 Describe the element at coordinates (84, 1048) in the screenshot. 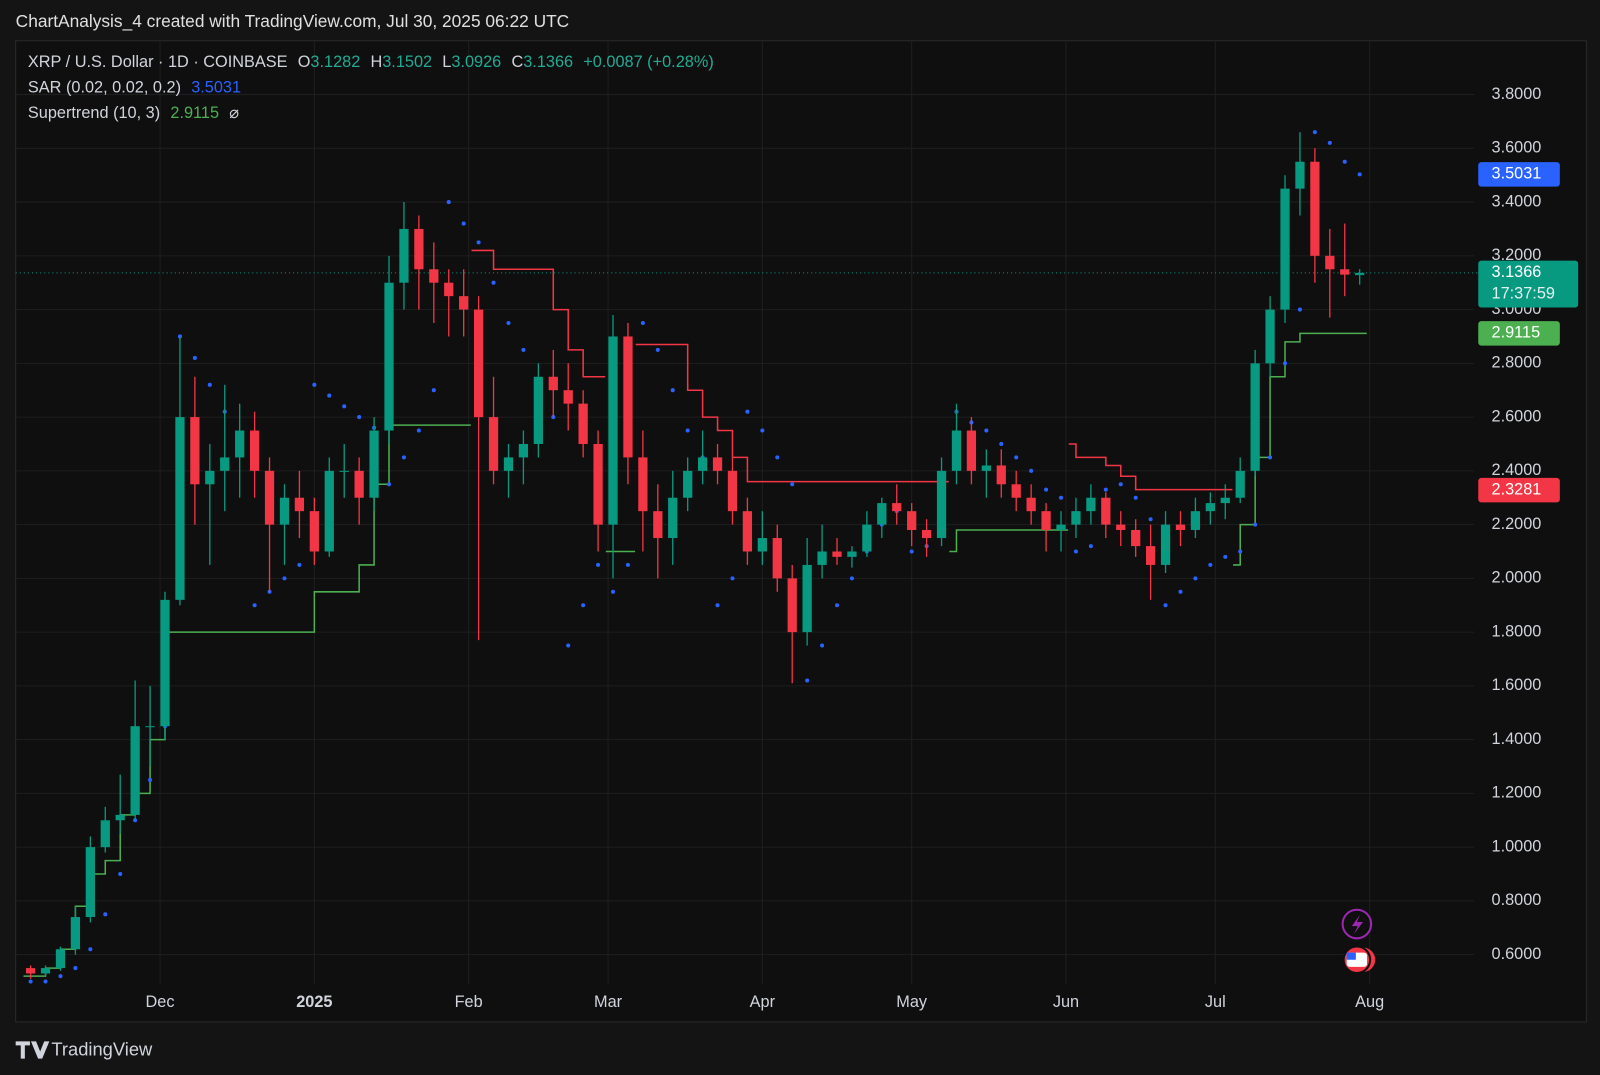

I see `brand: TradingView` at that location.